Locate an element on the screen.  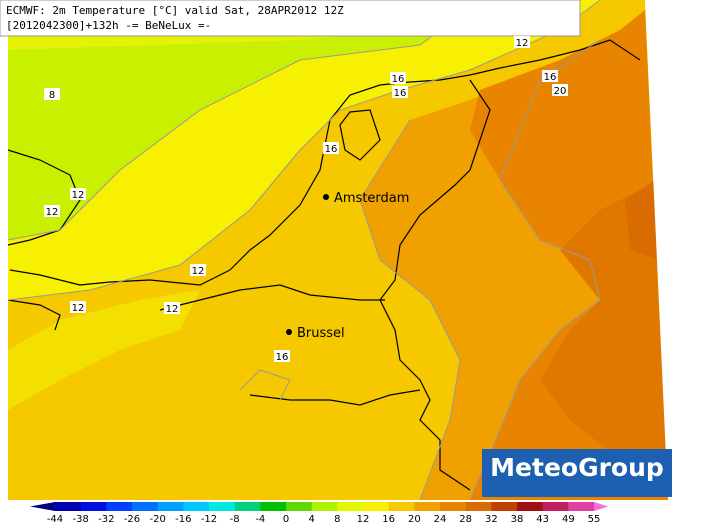
legend-tick-label: 8 is located at coordinates (337, 519).